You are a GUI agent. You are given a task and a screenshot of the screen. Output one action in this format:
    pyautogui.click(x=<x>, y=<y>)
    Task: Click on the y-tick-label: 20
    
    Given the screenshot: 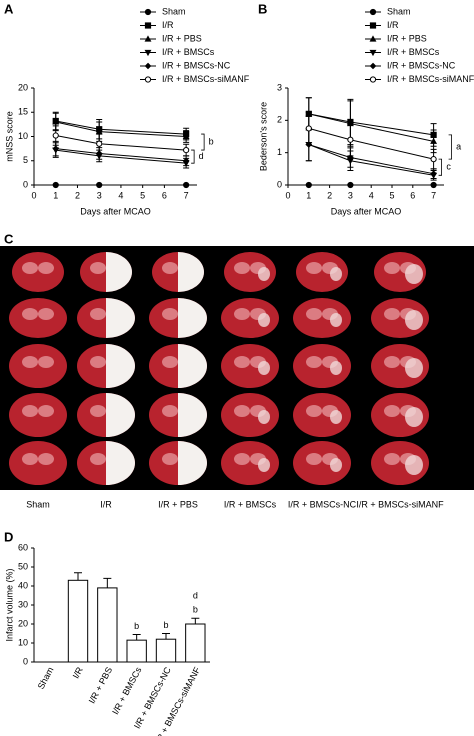 What is the action you would take?
    pyautogui.click(x=23, y=87)
    